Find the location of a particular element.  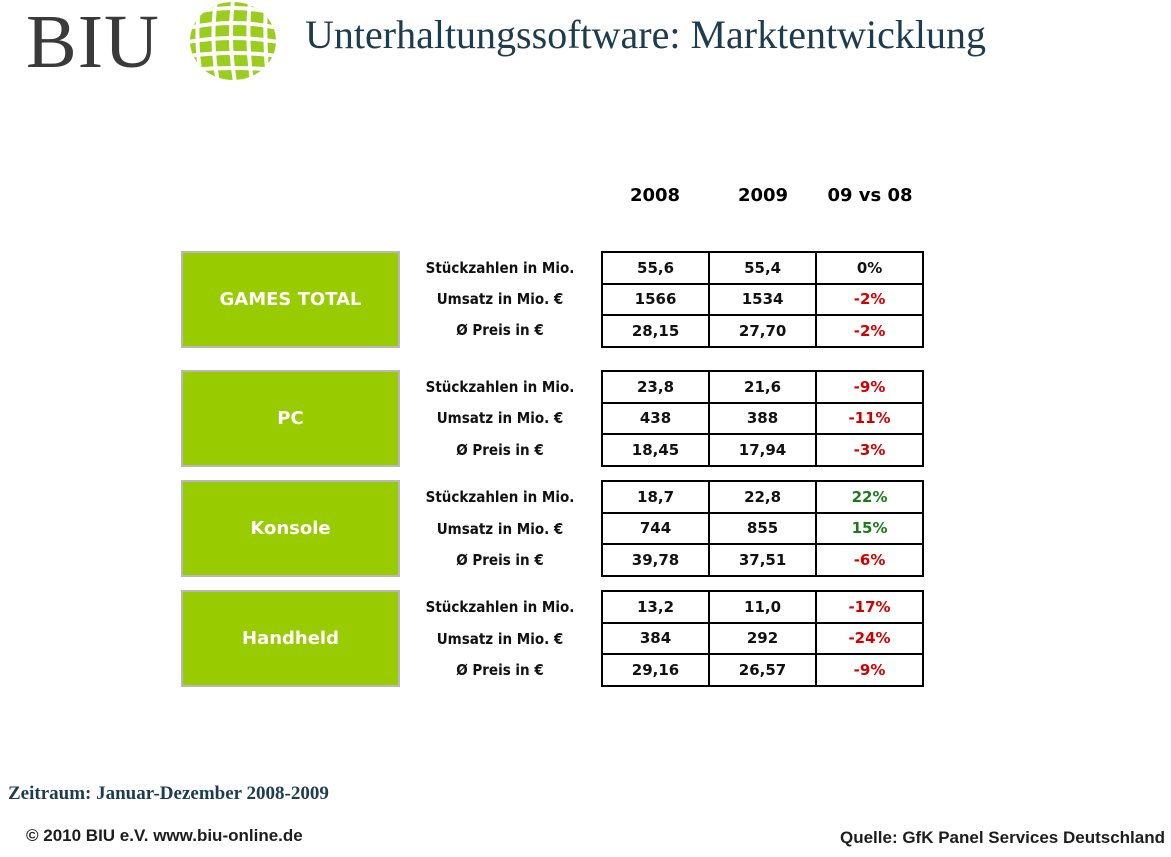

column-header-change: 09 vs 08 is located at coordinates (870, 195).